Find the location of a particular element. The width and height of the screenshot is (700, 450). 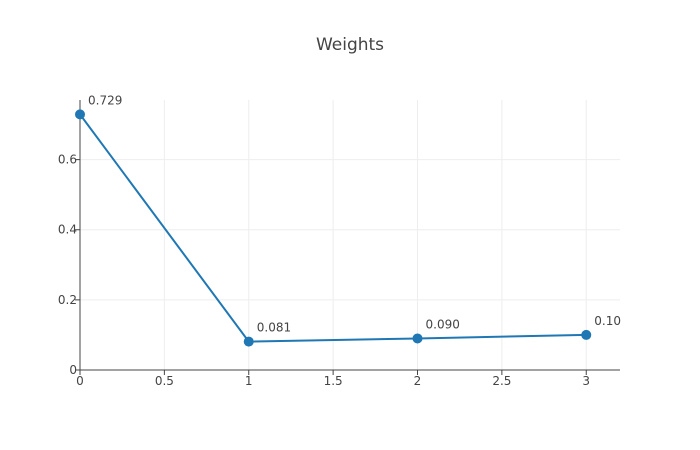

y-tick-label: 0.6 is located at coordinates (67, 160).